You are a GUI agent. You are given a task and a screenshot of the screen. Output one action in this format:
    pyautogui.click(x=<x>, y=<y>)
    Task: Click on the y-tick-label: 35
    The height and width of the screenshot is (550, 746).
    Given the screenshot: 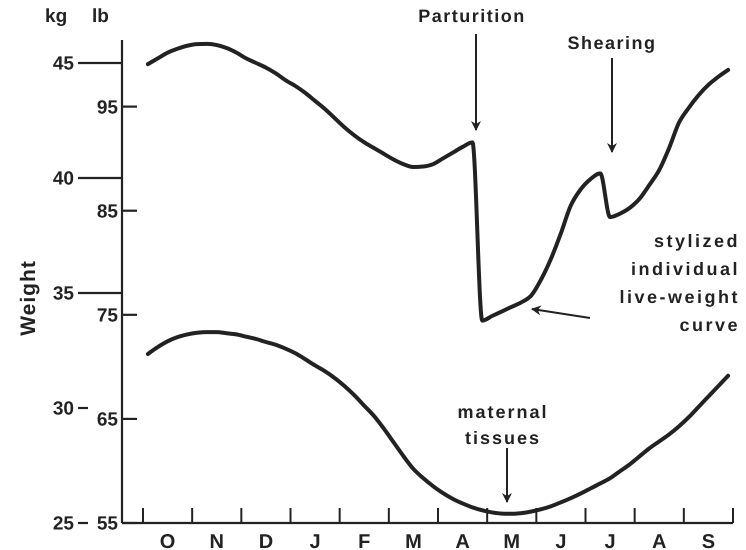 What is the action you would take?
    pyautogui.click(x=63, y=294)
    